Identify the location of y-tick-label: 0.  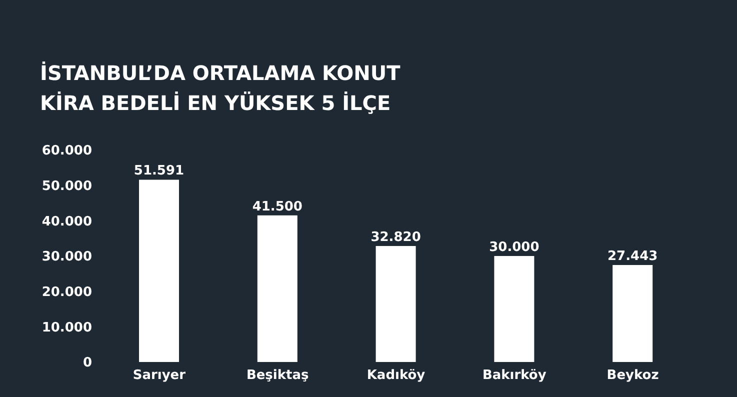
(87, 363).